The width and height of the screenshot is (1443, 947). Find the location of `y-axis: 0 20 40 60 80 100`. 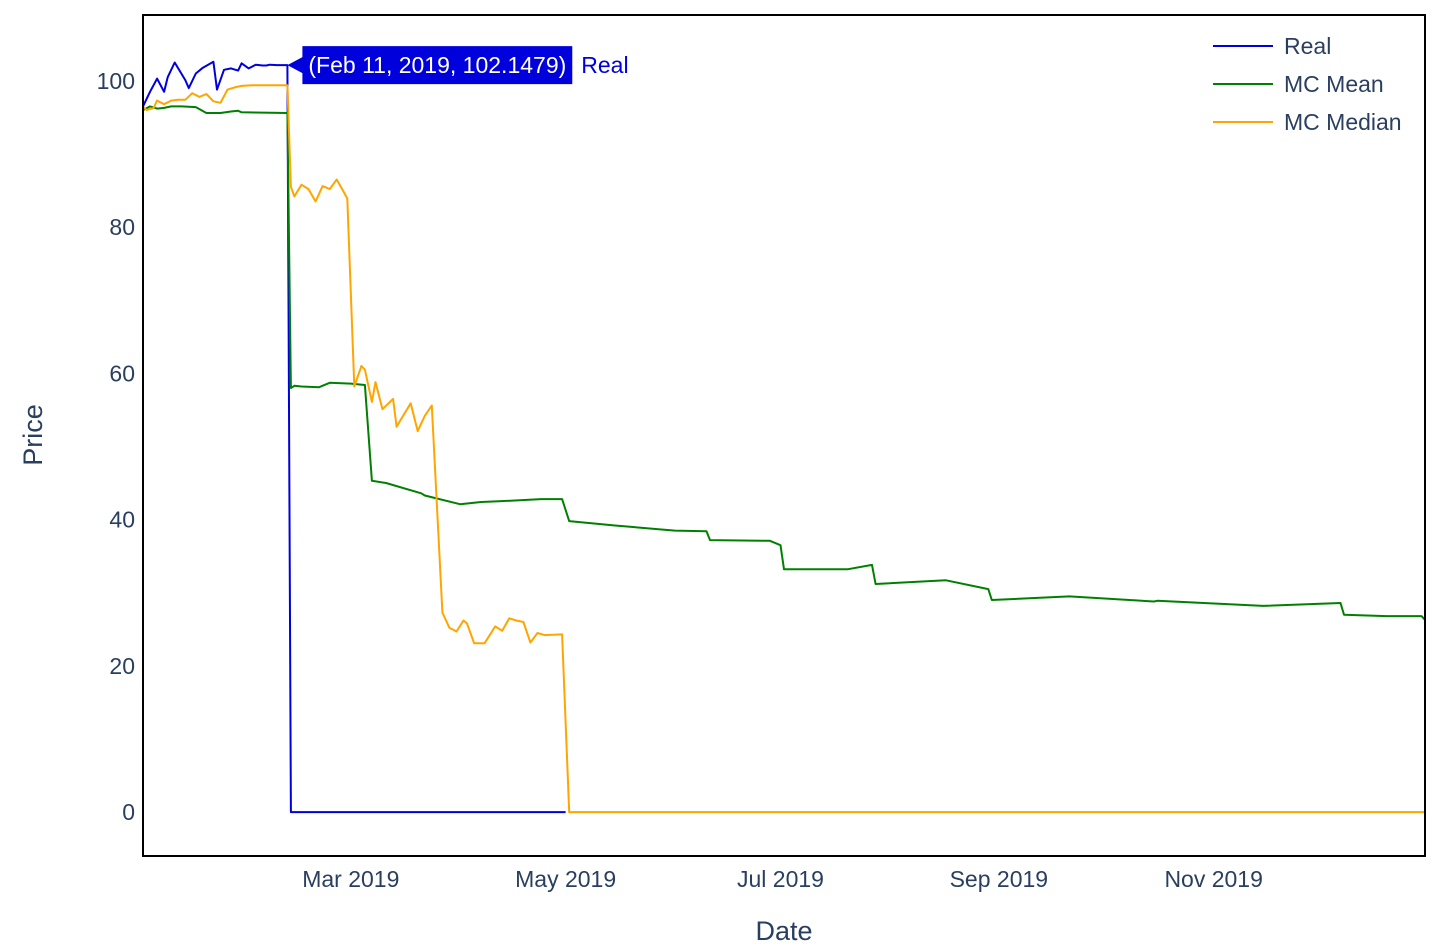

y-axis: 0 20 40 60 80 100 is located at coordinates (116, 446).